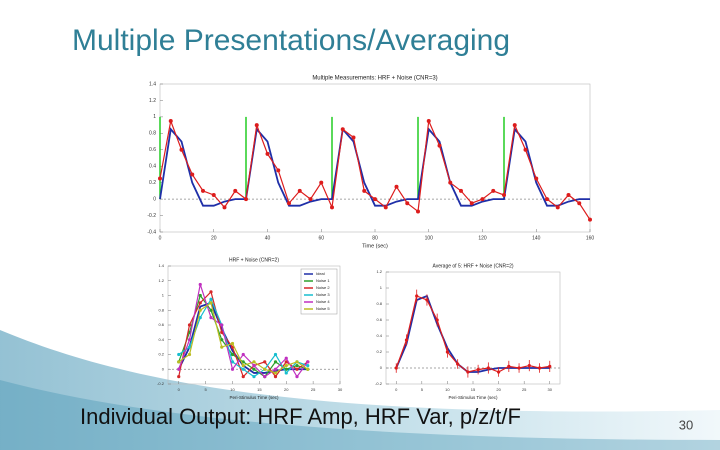  I want to click on y-tick-label: 0.4, so click(152, 167).